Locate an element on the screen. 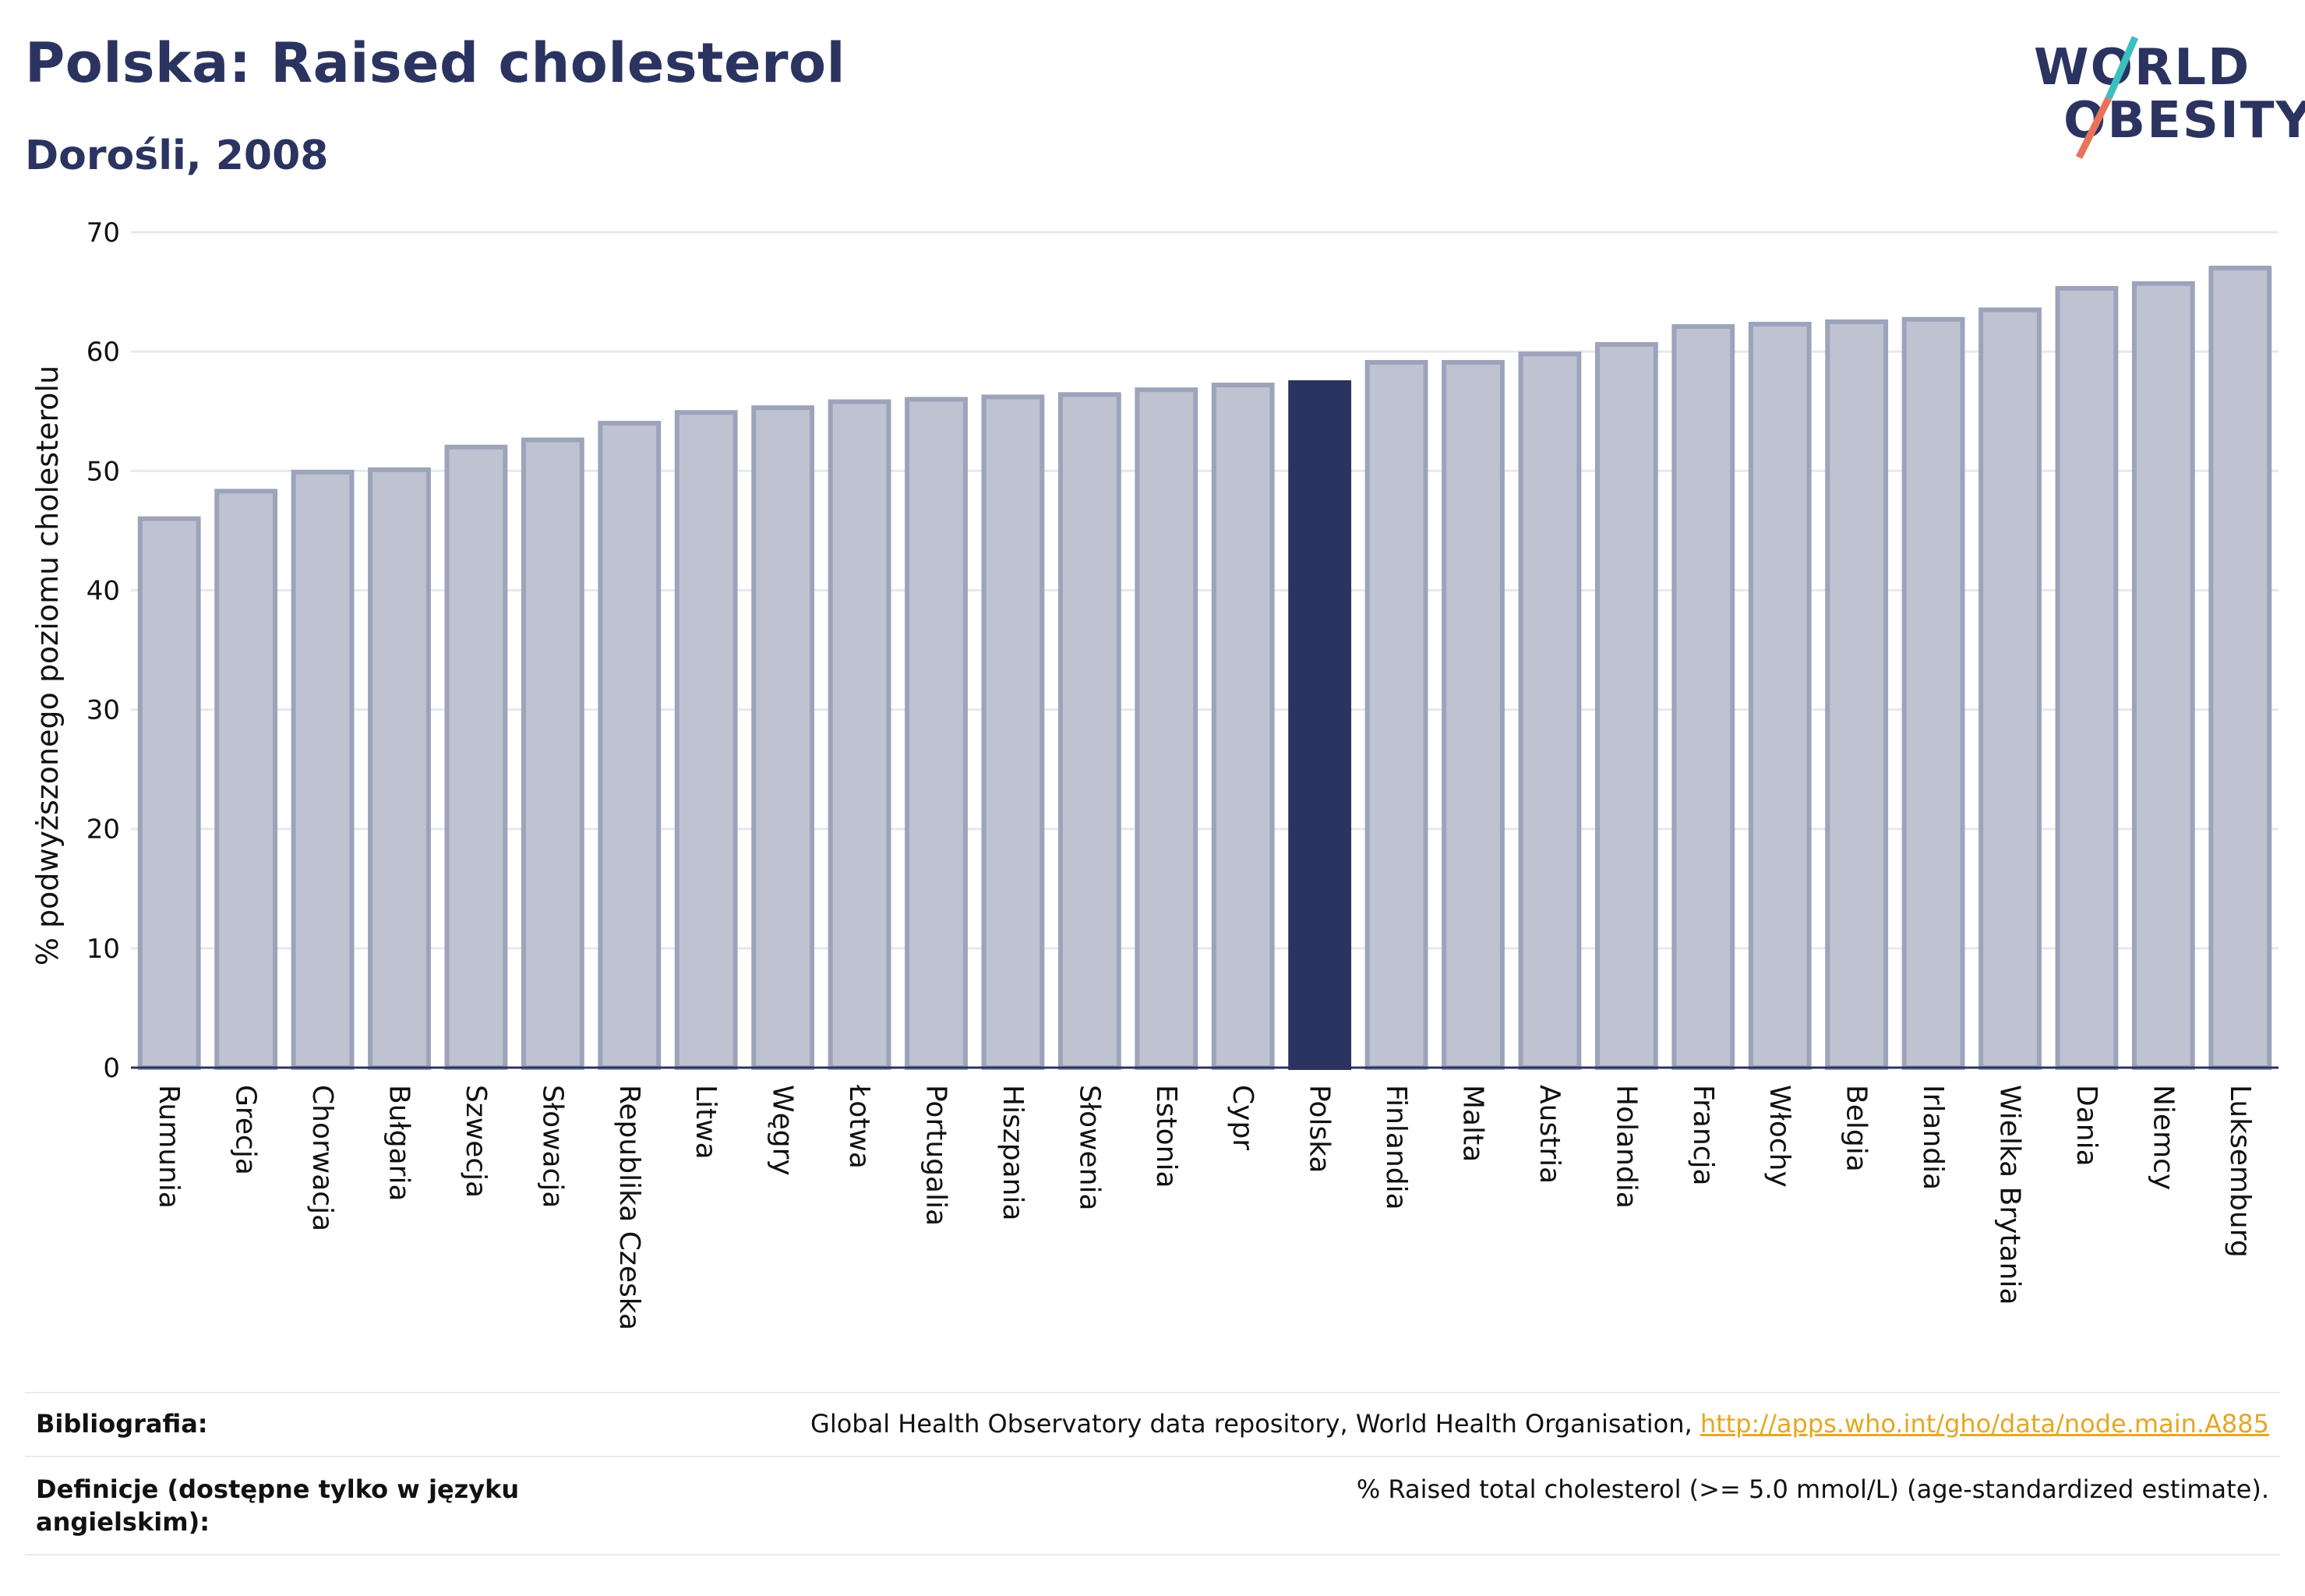 The width and height of the screenshot is (2305, 1596). x-tick-label: Litwa is located at coordinates (706, 1122).